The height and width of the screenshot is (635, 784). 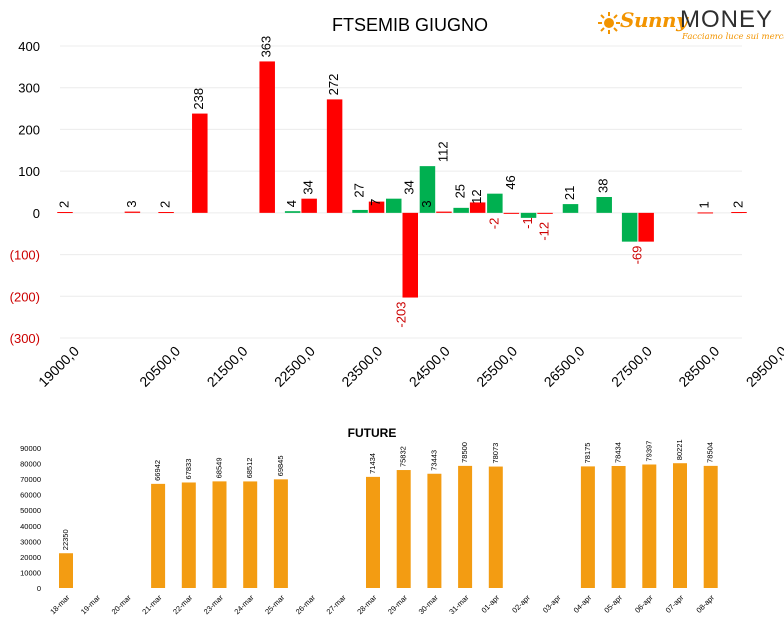 I want to click on future-bar-value-label: 22350, so click(x=65, y=539).